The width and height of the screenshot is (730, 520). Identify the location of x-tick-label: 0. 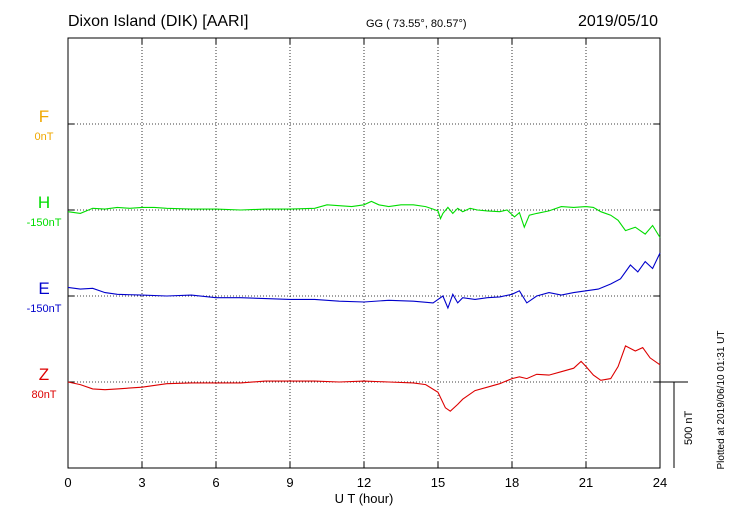
(67, 482).